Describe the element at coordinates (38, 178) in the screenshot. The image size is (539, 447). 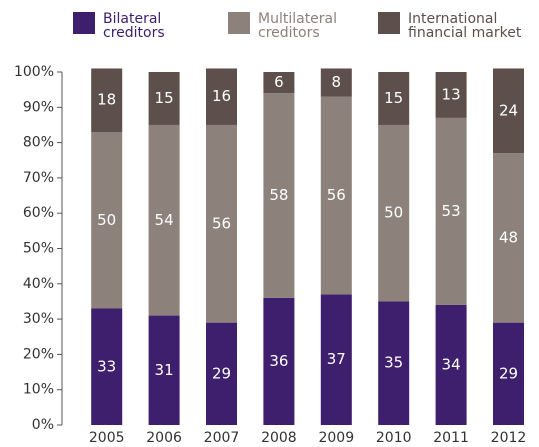
I see `y-tick-label: 70%` at that location.